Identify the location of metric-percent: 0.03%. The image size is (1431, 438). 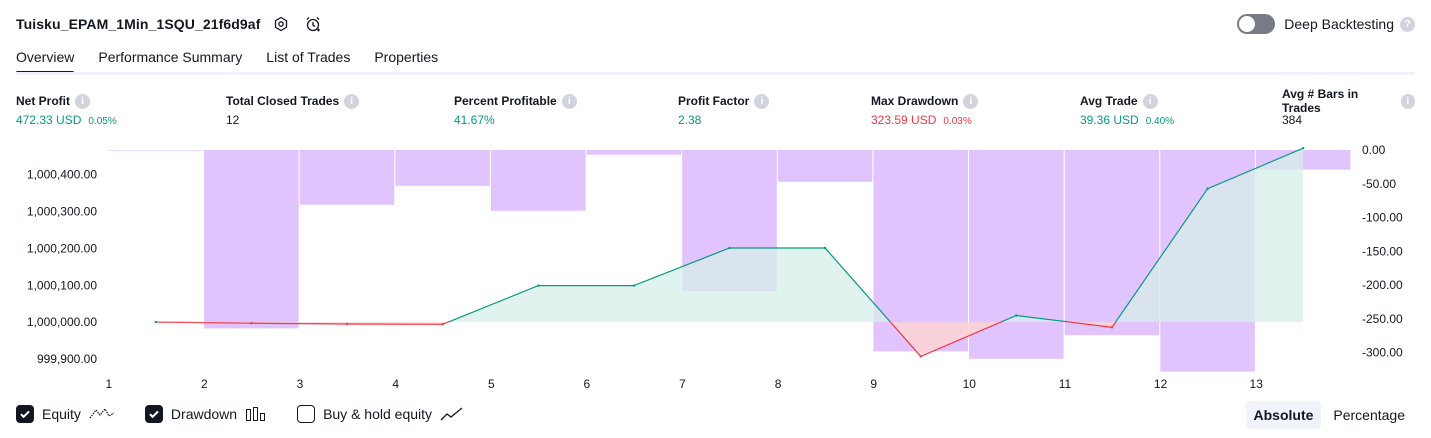
(957, 121).